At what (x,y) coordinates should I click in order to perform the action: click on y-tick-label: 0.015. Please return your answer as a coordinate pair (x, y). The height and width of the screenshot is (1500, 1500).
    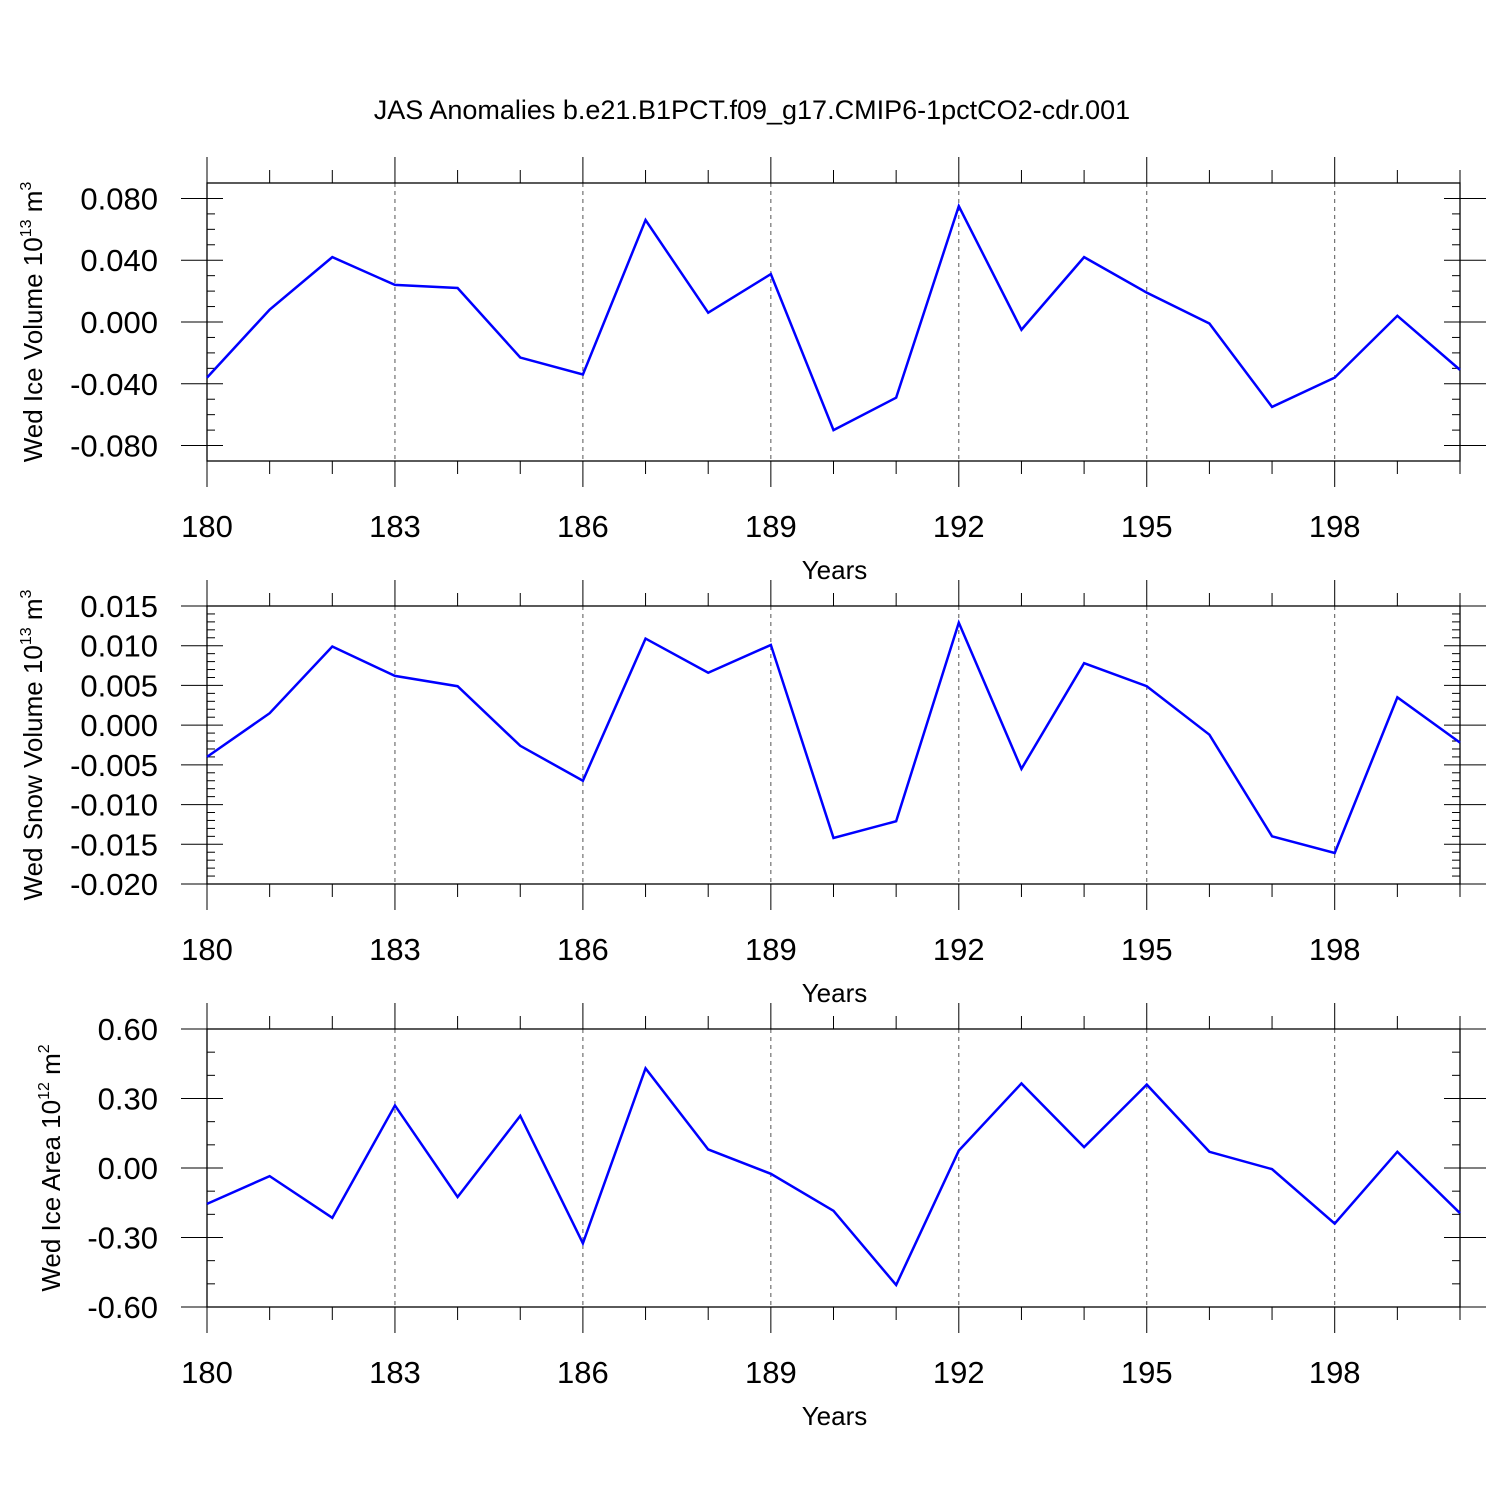
    Looking at the image, I should click on (119, 606).